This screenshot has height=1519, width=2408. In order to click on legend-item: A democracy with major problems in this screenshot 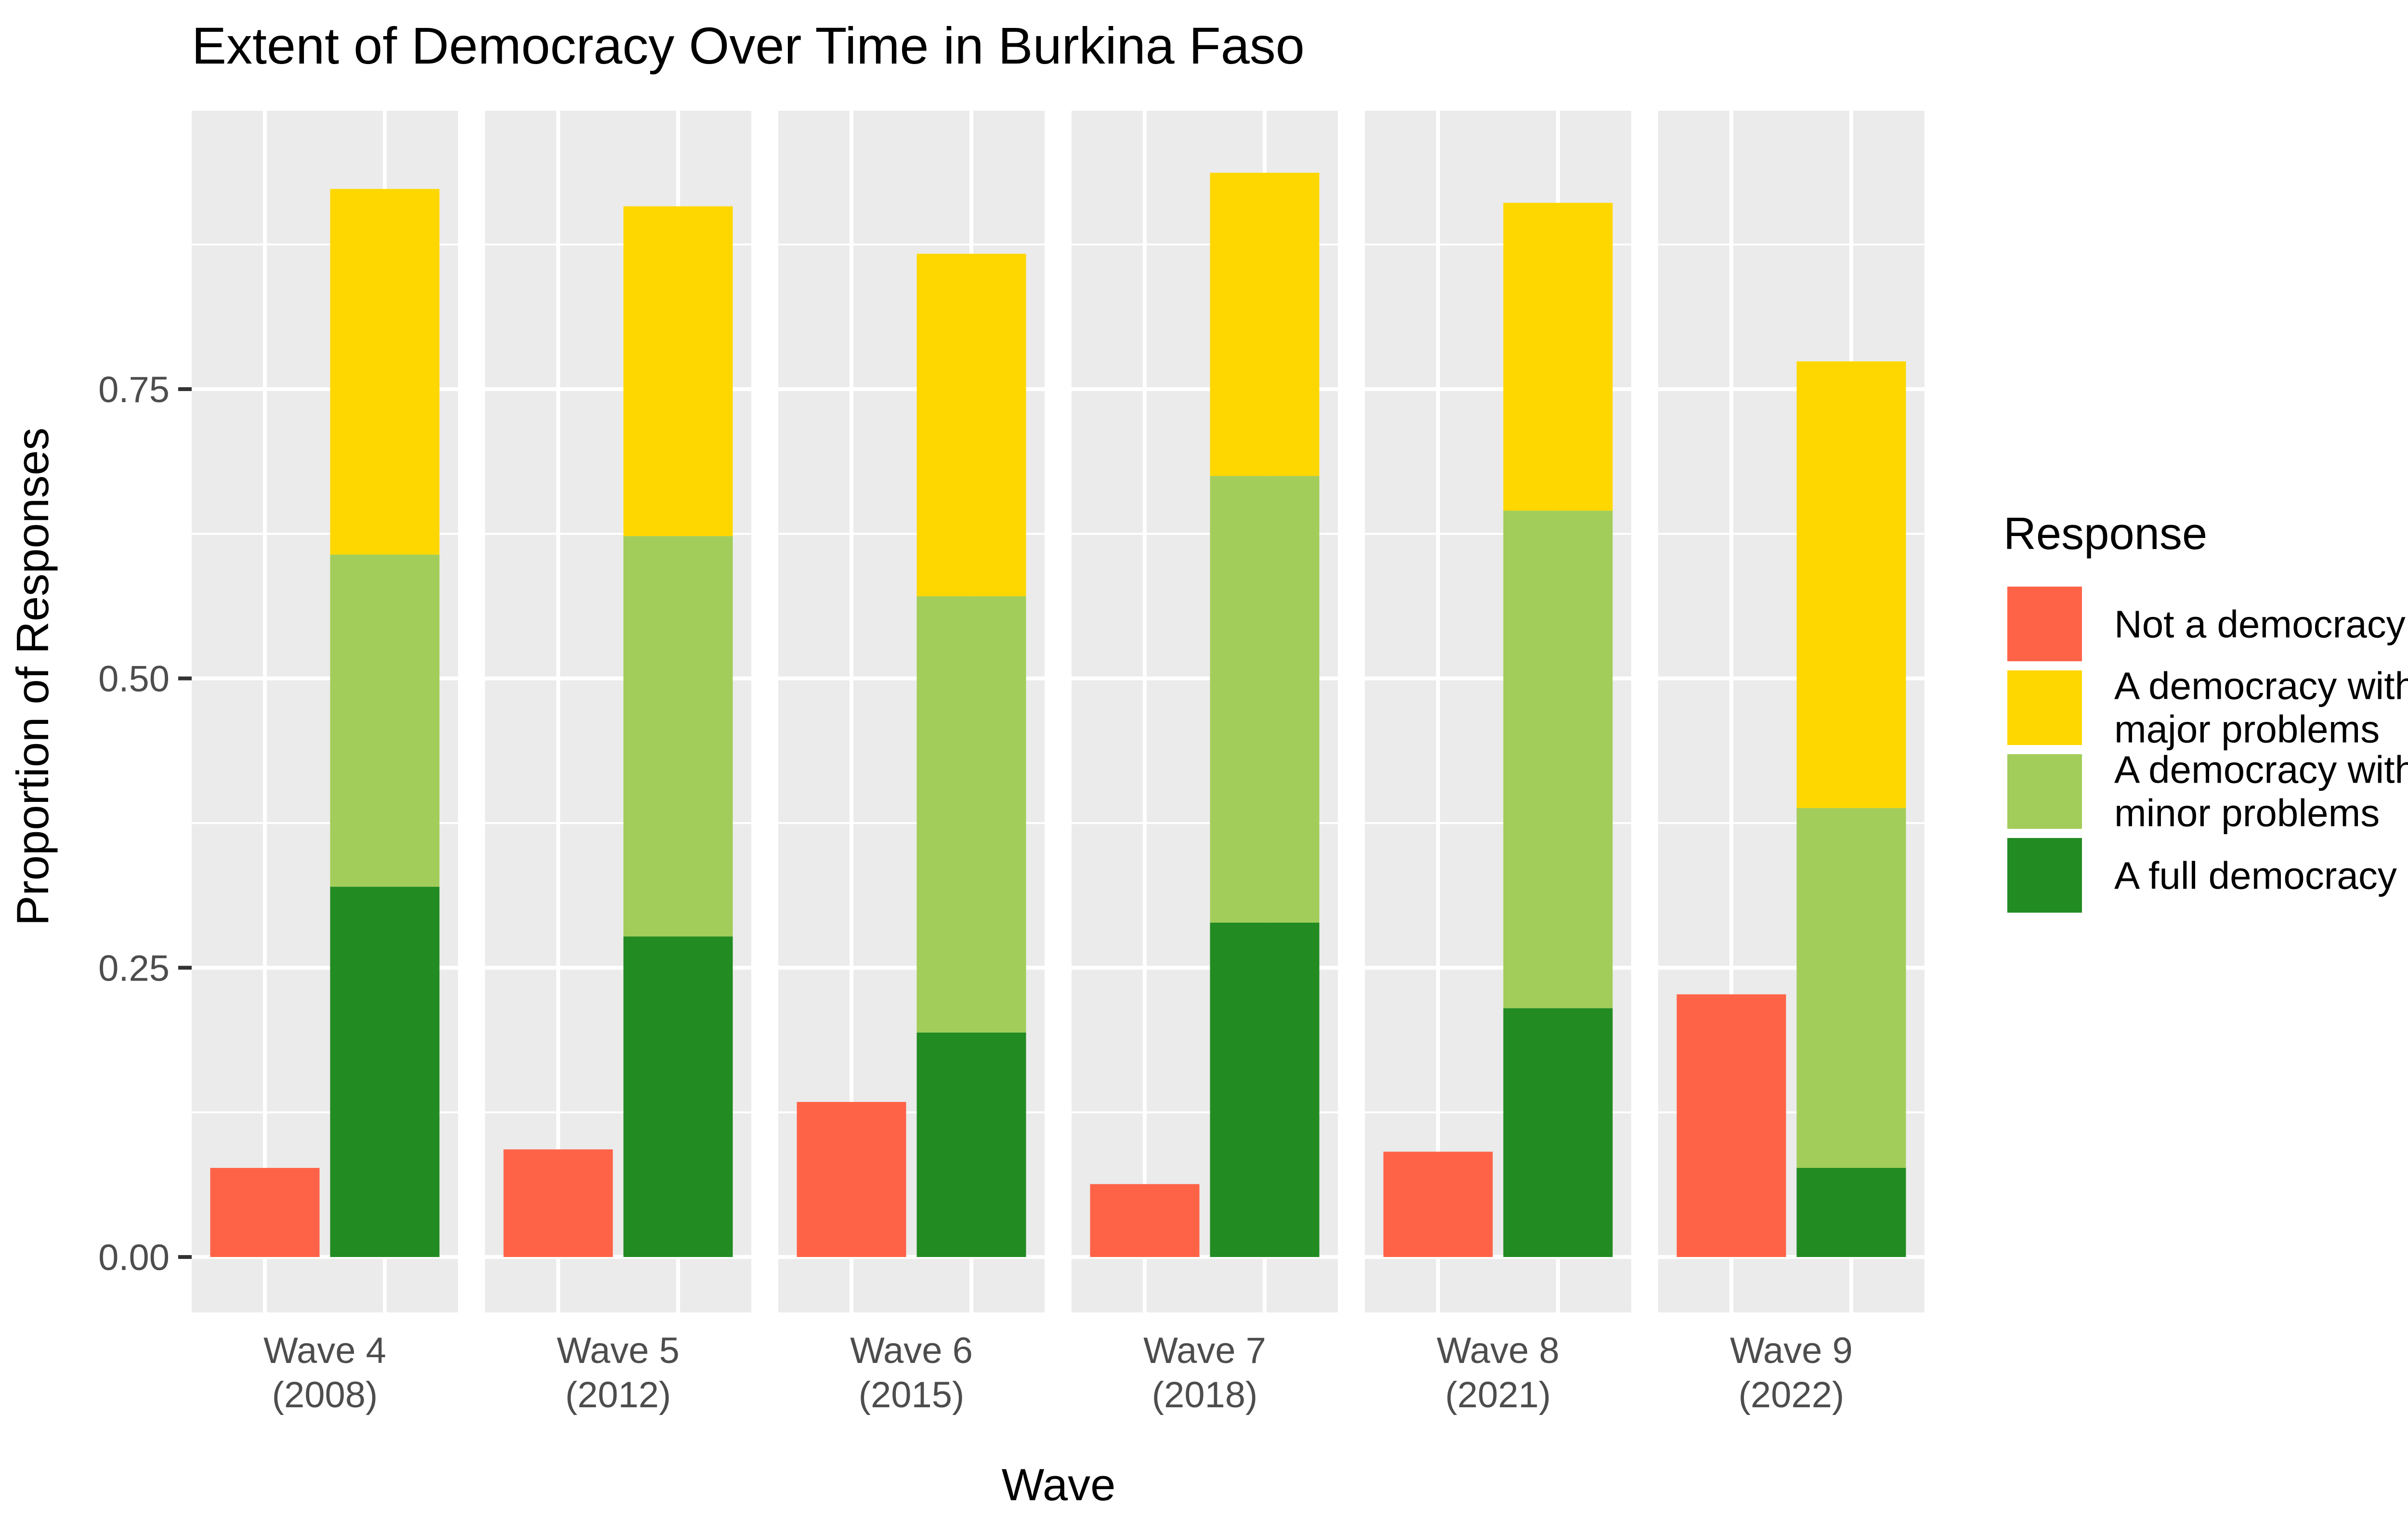, I will do `click(2207, 708)`.